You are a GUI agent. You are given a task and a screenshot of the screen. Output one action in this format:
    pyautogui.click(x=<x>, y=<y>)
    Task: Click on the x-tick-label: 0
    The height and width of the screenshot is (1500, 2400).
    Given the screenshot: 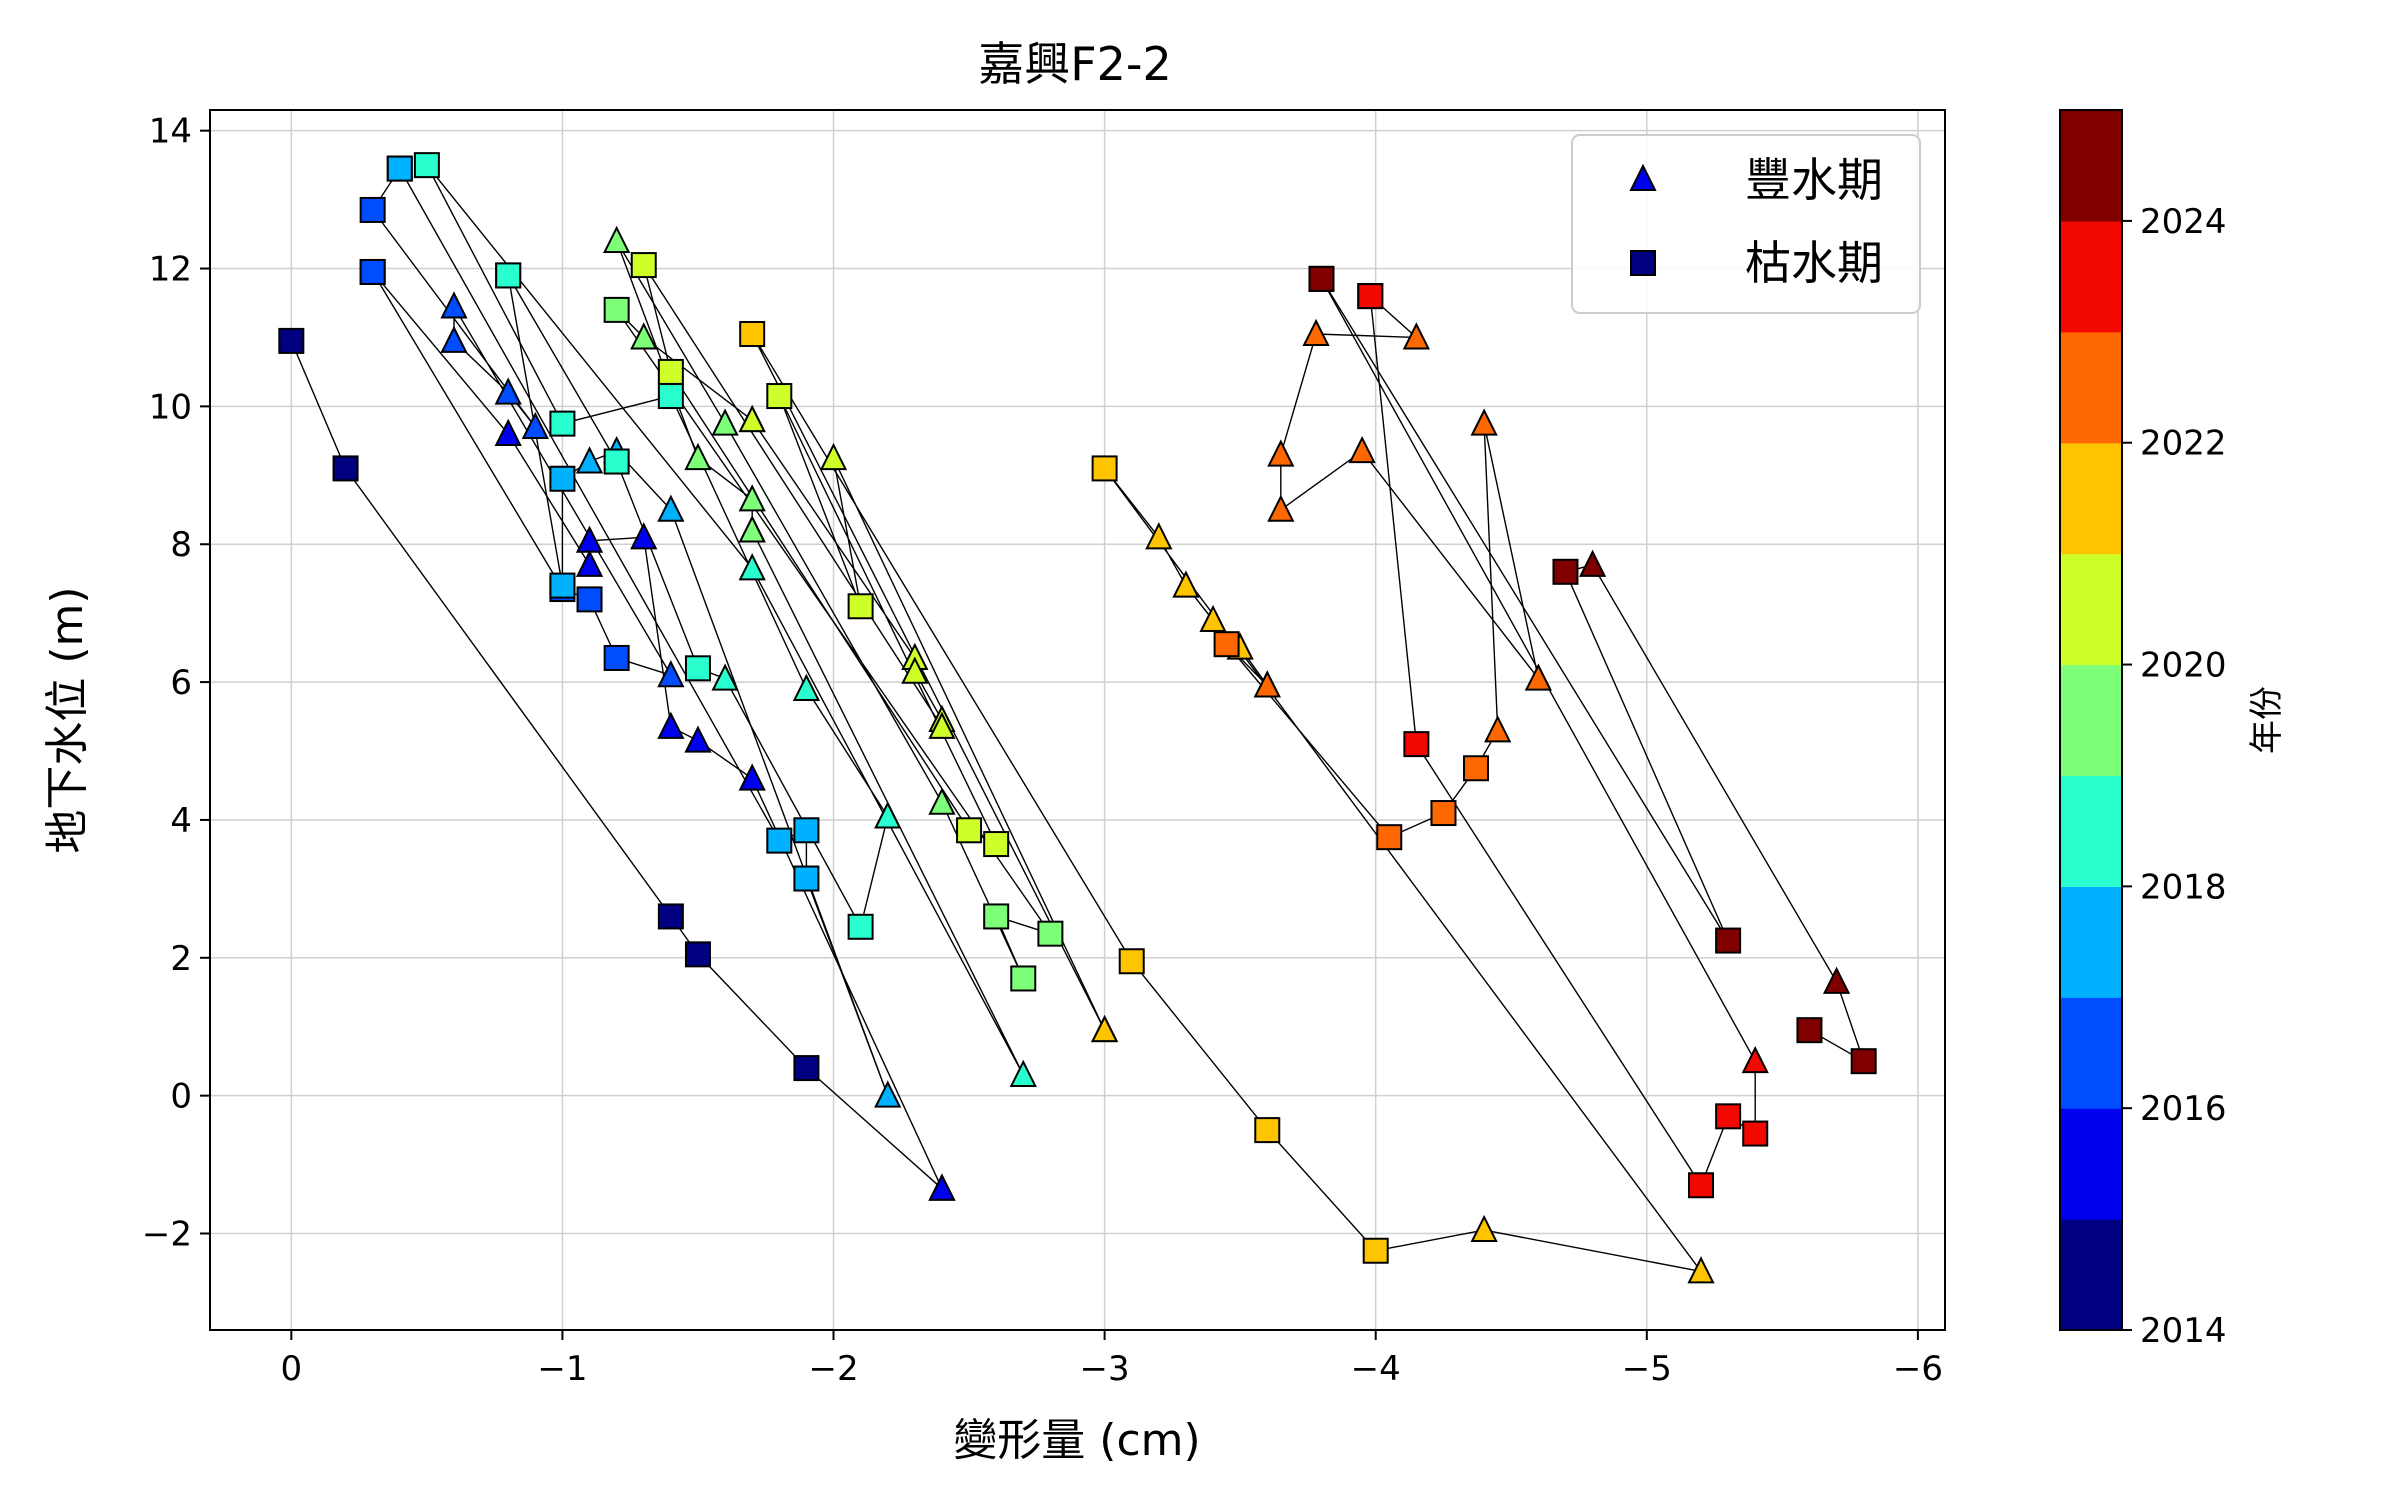 What is the action you would take?
    pyautogui.click(x=292, y=1369)
    